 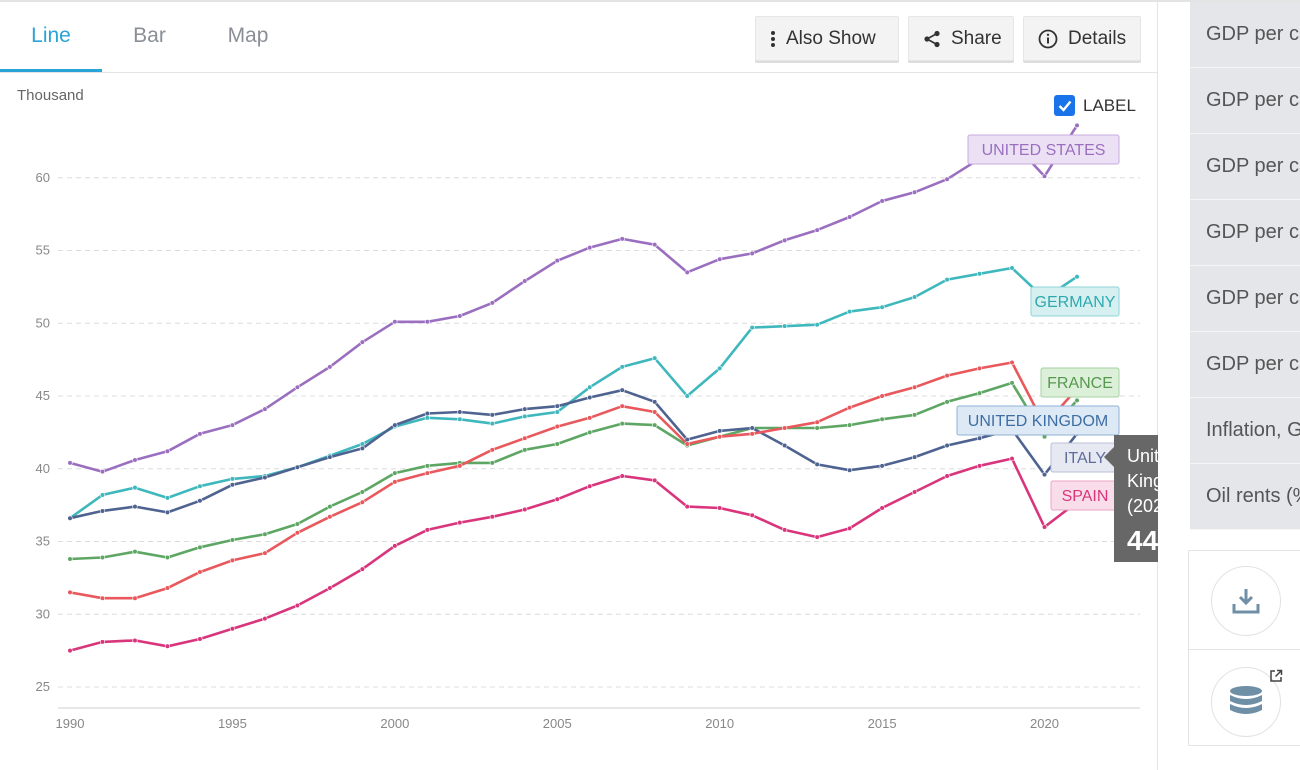 I want to click on series-label-tag: FRANCE, so click(x=1080, y=382).